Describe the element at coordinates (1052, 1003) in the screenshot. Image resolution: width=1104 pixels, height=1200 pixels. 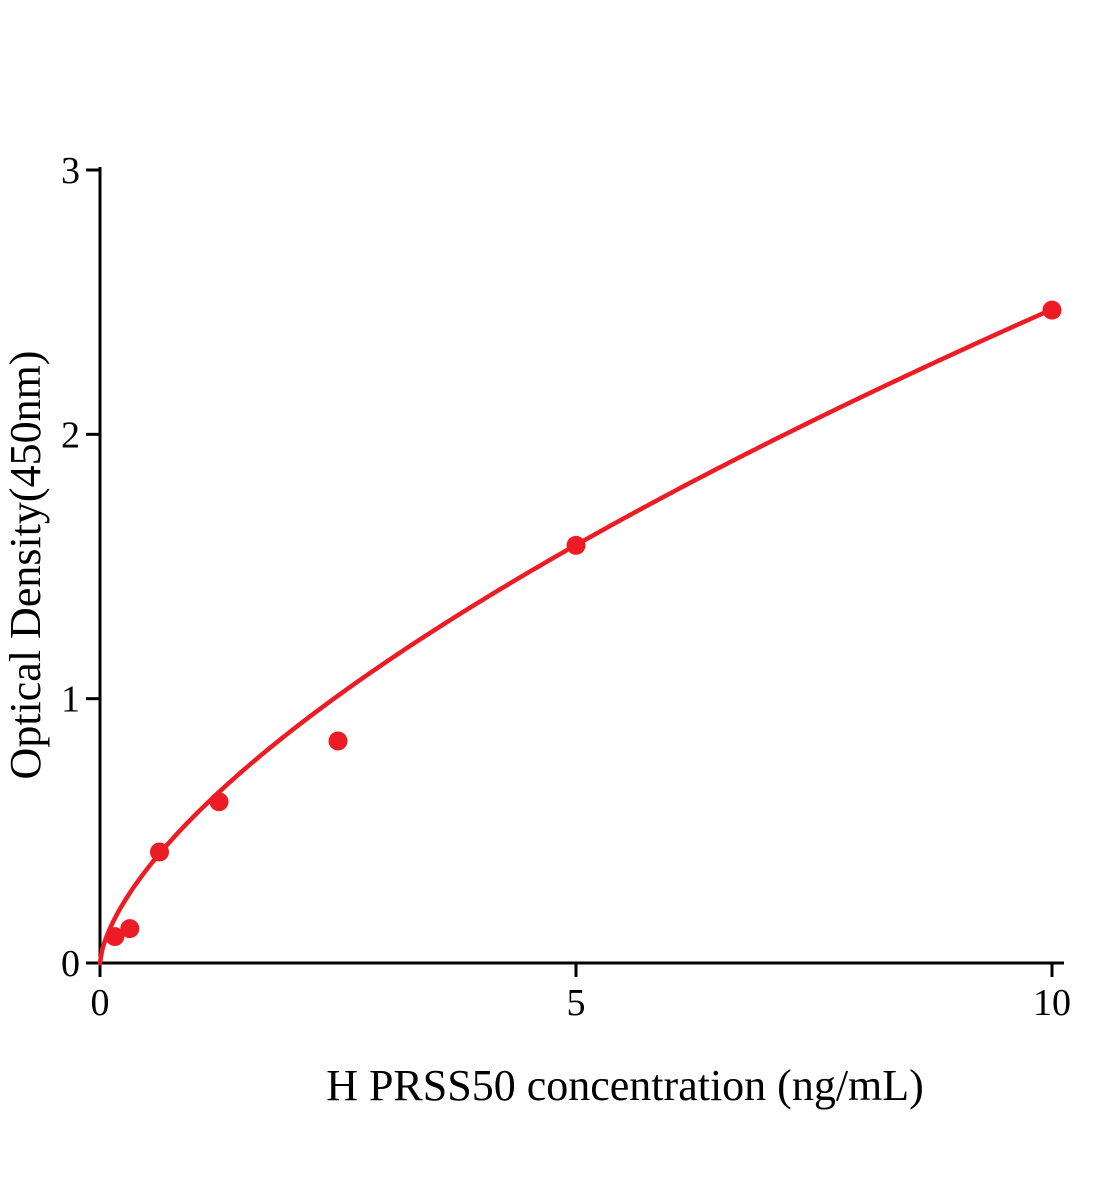
I see `x-tick-label: 10` at that location.